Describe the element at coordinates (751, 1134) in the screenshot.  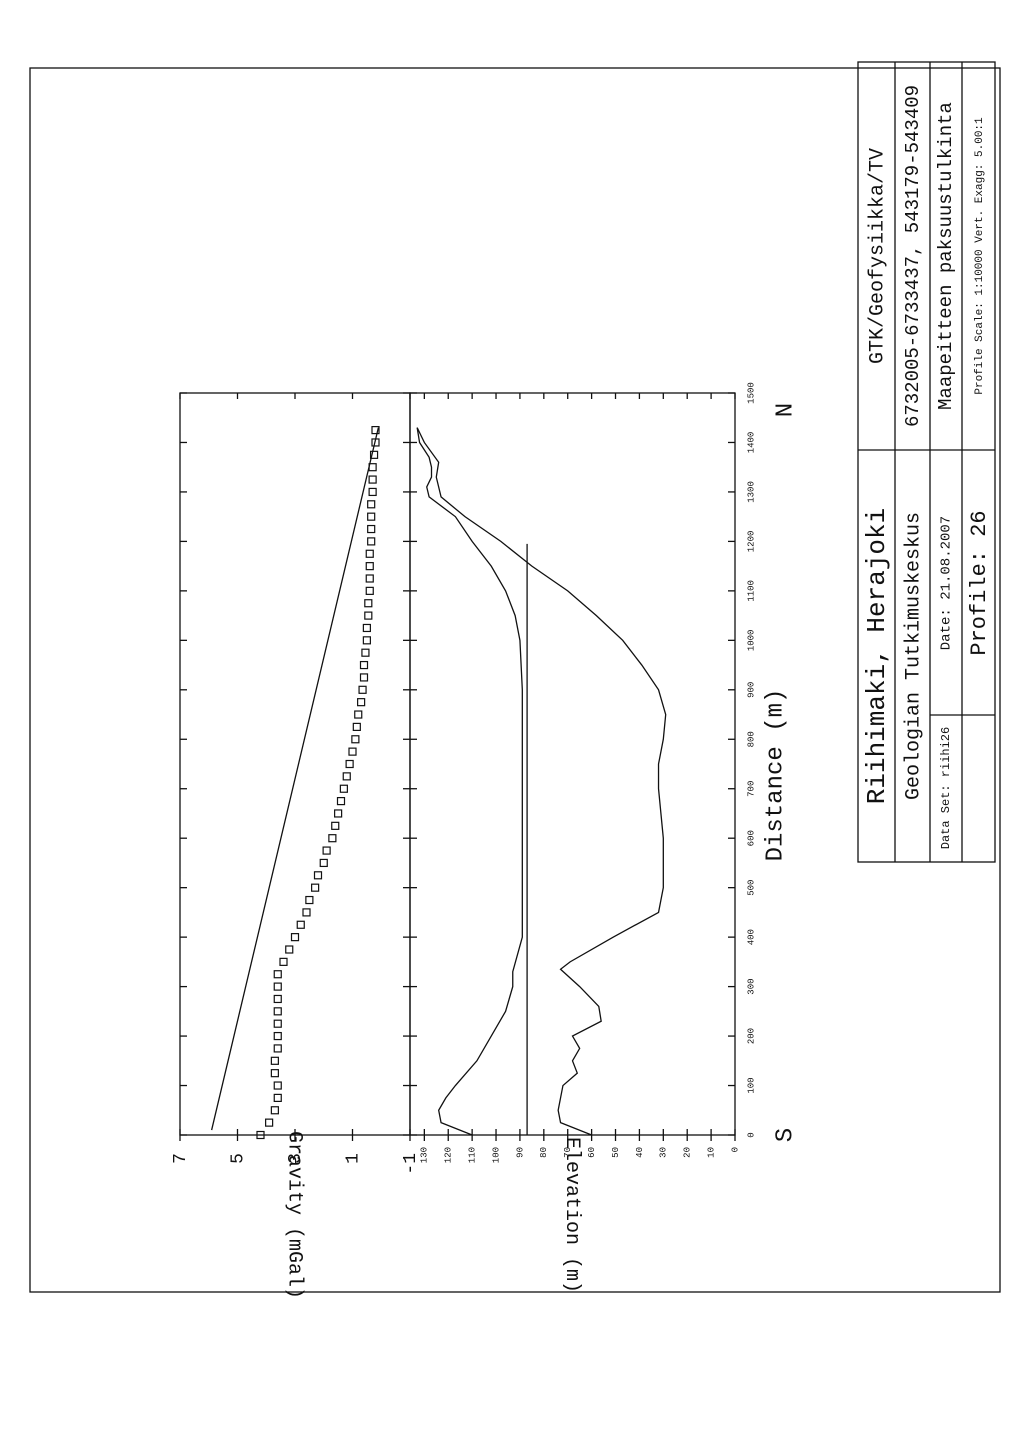
I see `x-tick-label: 0` at that location.